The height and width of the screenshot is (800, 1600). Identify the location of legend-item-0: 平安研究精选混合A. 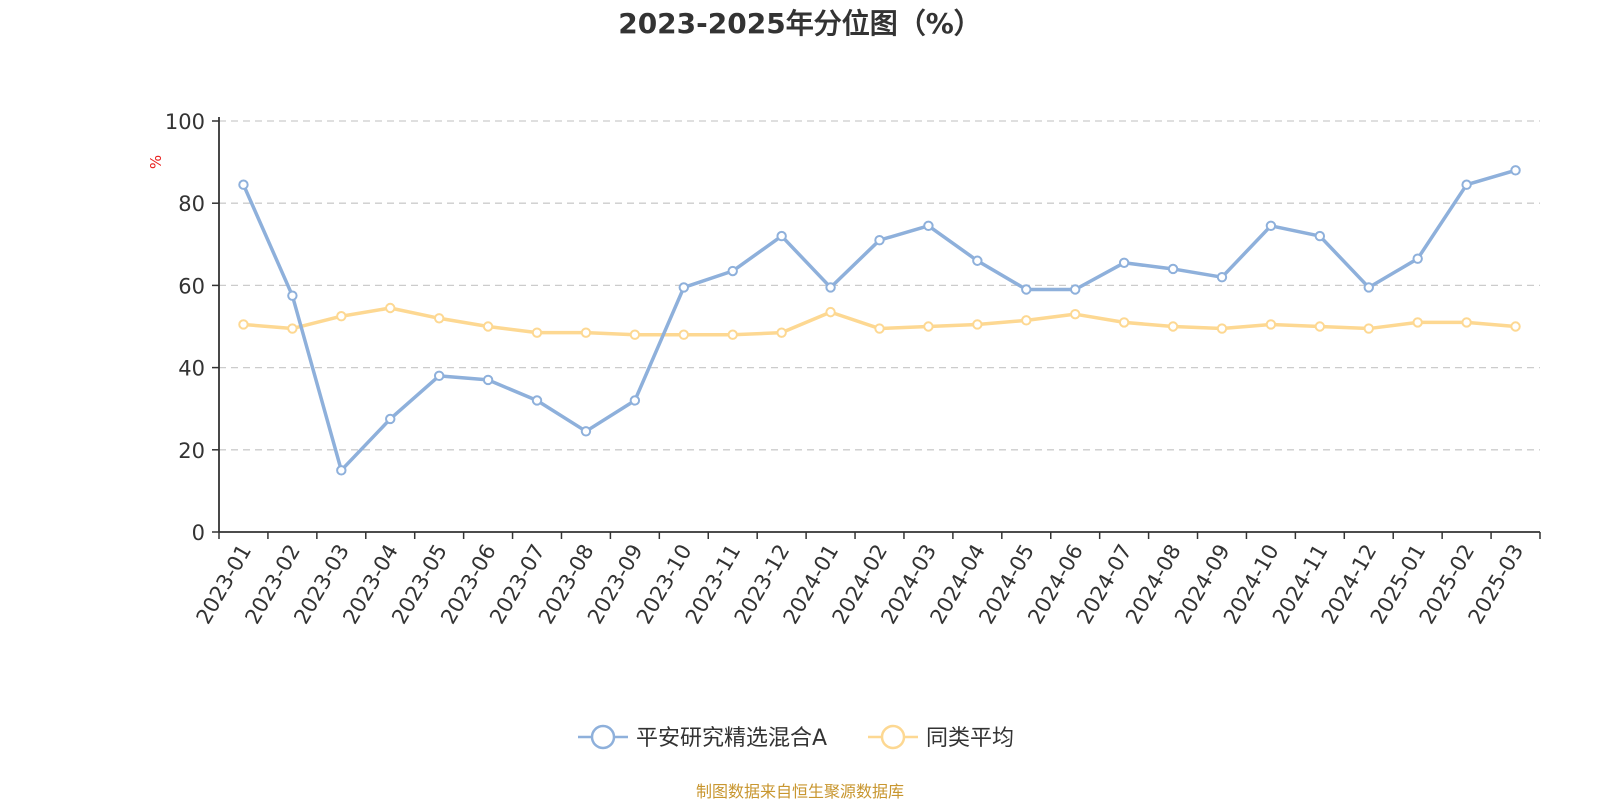
(702, 737).